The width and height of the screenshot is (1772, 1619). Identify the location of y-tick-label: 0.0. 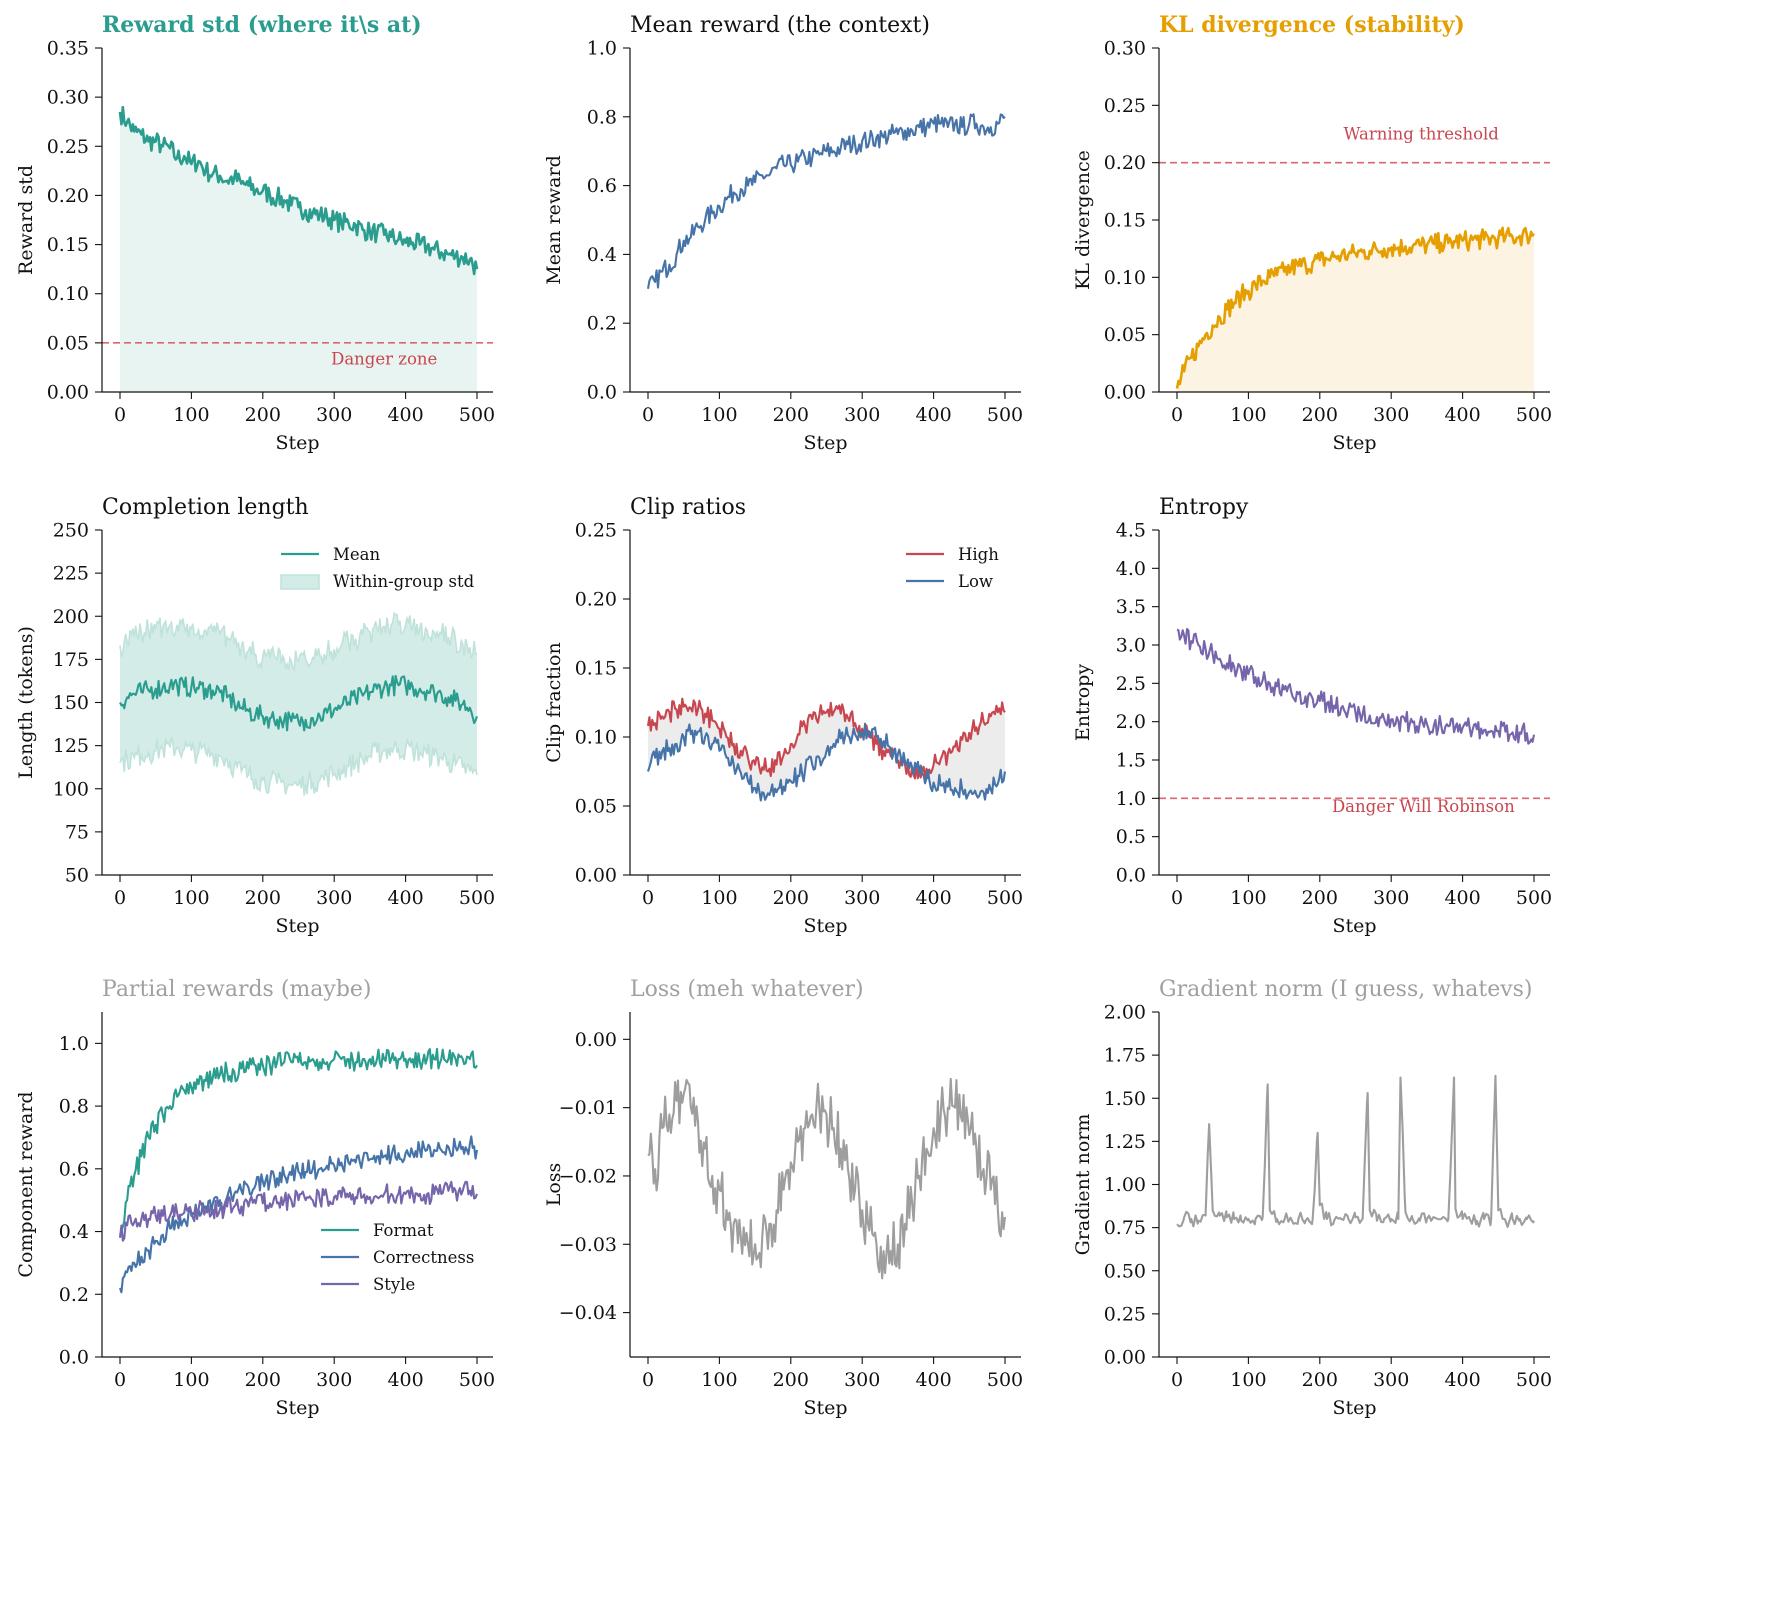
(74, 1358).